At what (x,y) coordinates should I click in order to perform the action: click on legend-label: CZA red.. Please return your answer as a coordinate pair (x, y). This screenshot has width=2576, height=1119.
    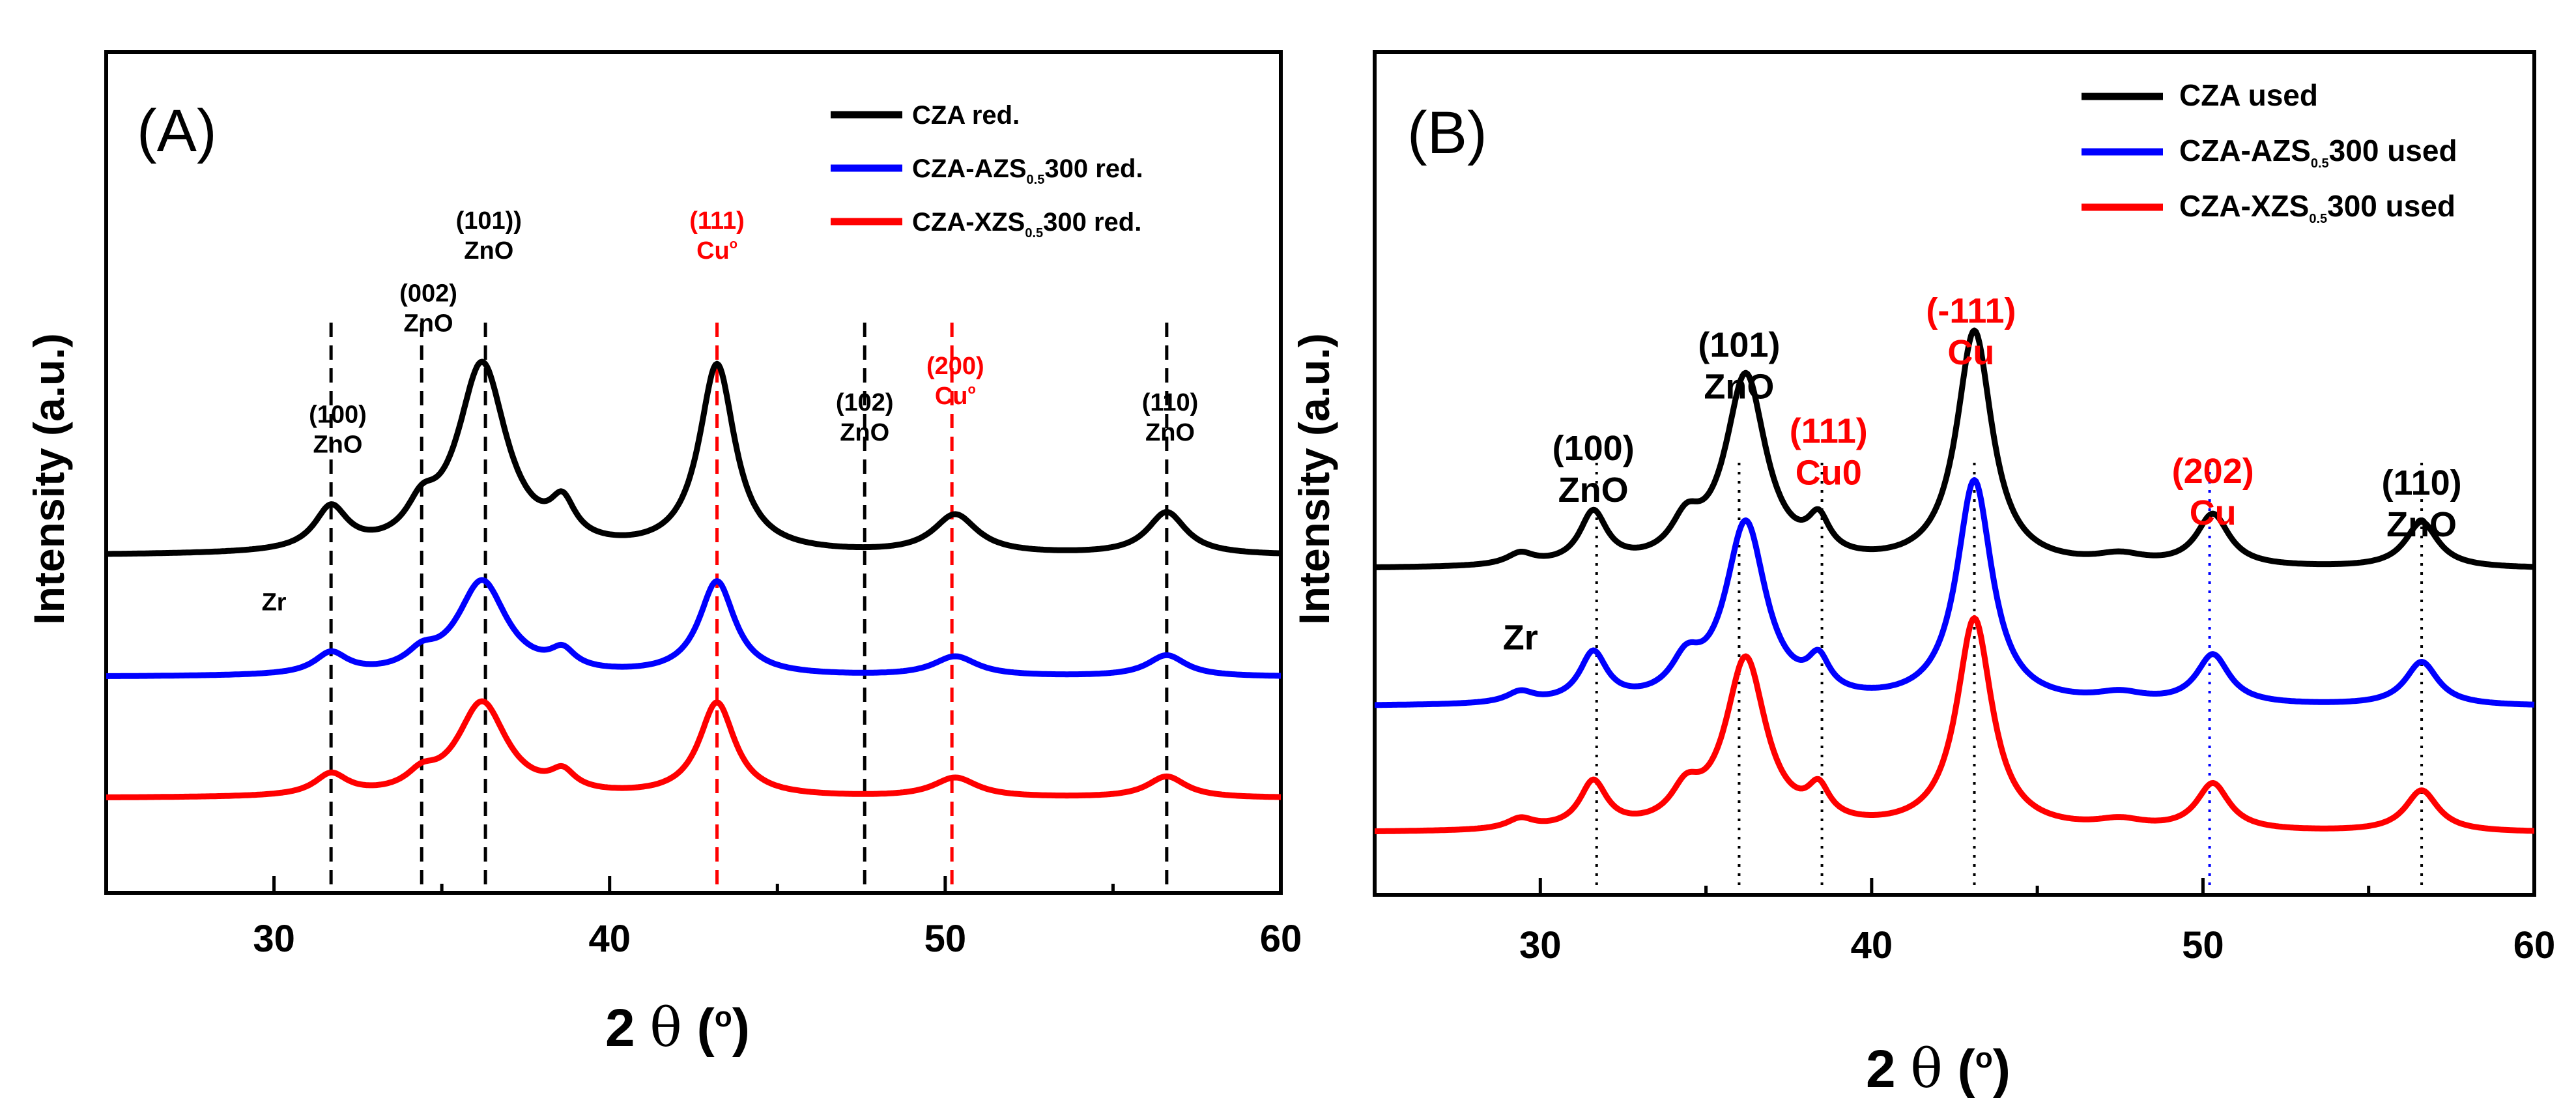
    Looking at the image, I should click on (966, 116).